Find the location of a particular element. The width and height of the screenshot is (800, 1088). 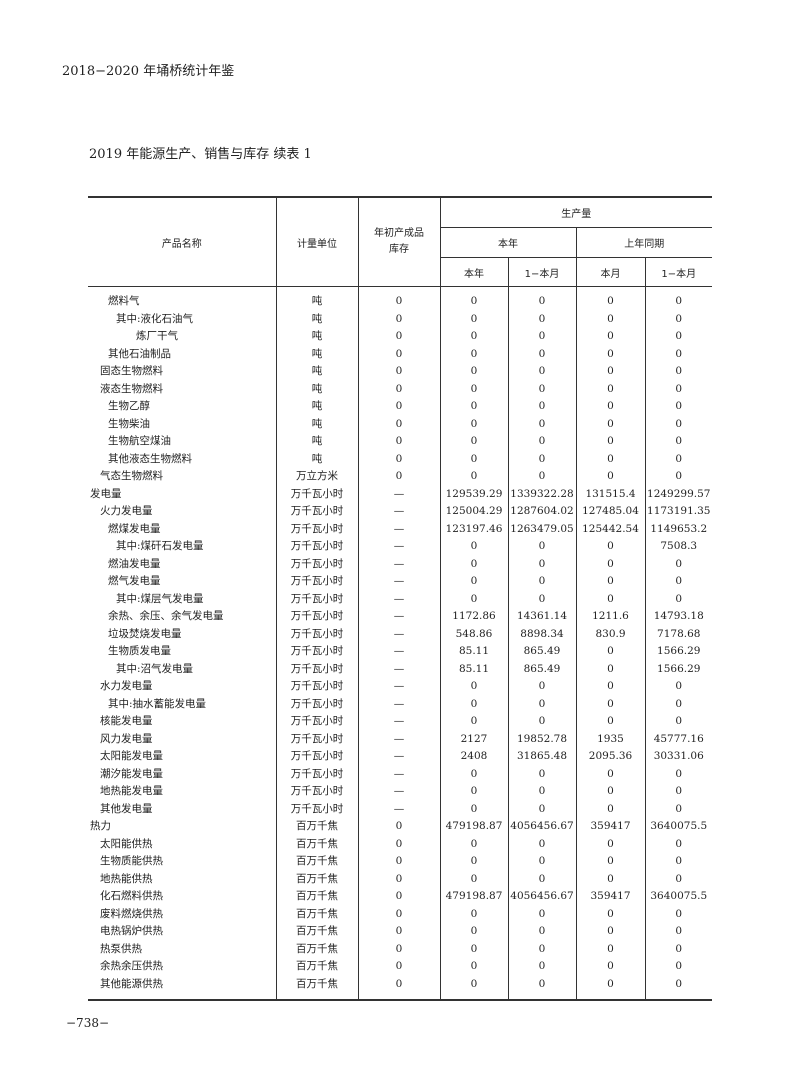

cell-product-name: 其他液态生物燃料 is located at coordinates (182, 459).